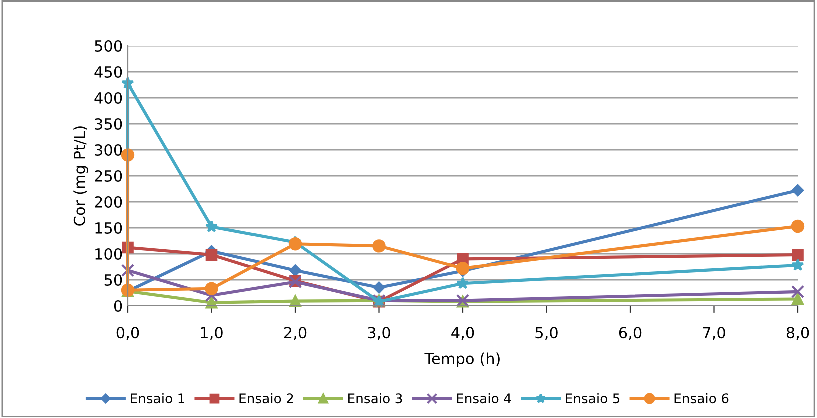 The image size is (817, 418). Describe the element at coordinates (484, 398) in the screenshot. I see `legend-label: Ensaio 4` at that location.